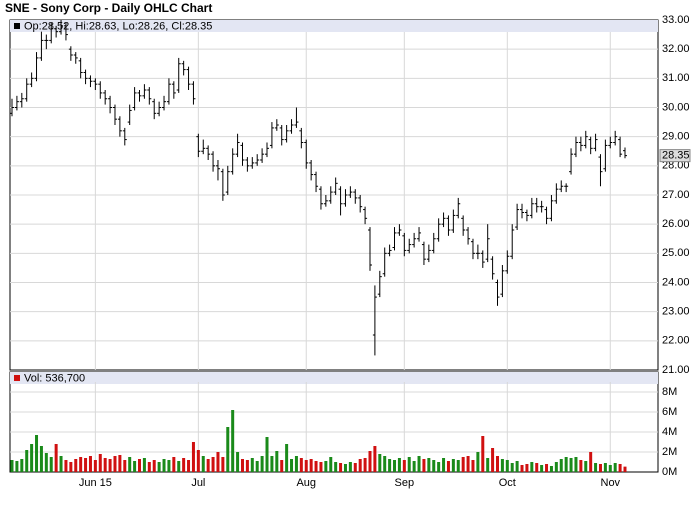  Describe the element at coordinates (669, 452) in the screenshot. I see `y2-tick-label: 2M` at that location.